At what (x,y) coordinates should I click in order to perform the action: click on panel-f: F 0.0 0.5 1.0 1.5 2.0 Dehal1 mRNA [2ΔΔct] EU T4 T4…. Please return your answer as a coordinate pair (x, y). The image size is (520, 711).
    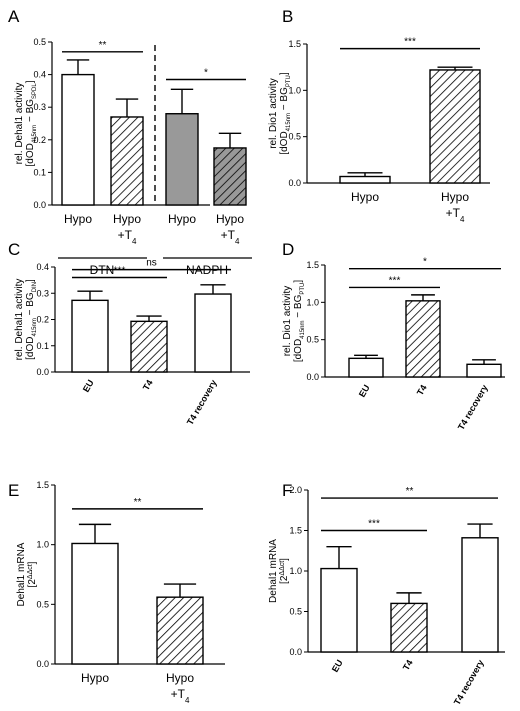
    Looking at the image, I should click on (386, 594).